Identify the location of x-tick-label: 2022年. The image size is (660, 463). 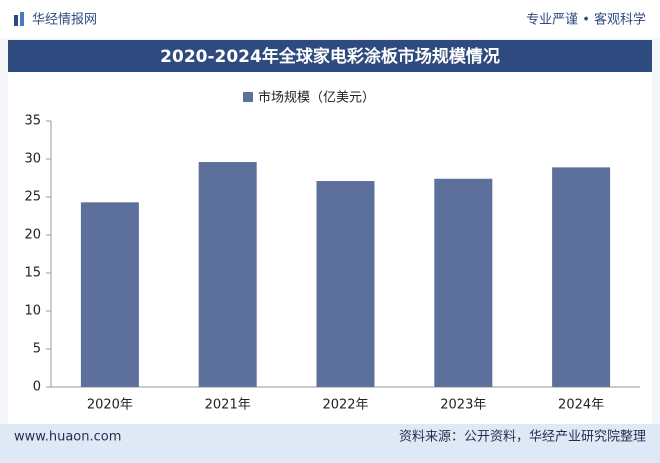
(345, 405).